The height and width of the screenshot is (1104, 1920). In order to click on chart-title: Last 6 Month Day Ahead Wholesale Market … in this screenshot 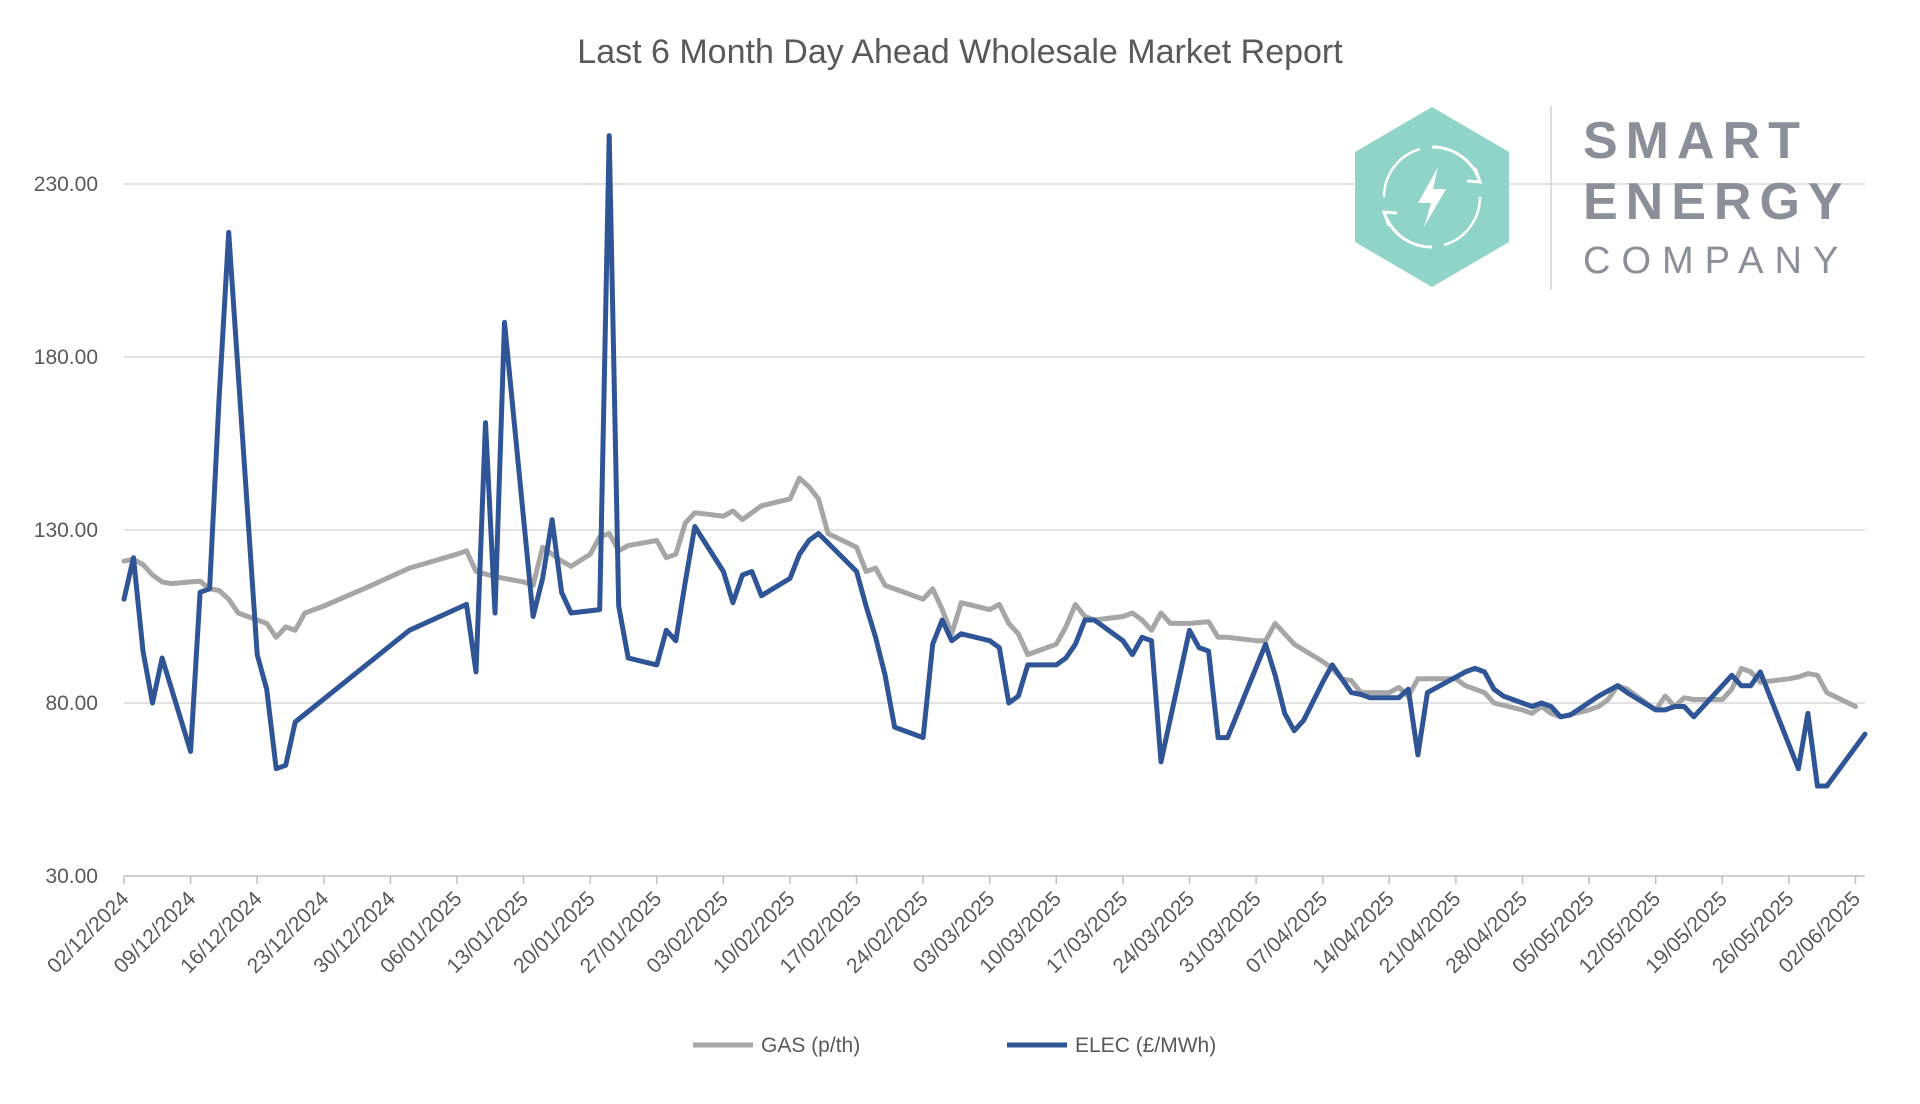, I will do `click(960, 52)`.